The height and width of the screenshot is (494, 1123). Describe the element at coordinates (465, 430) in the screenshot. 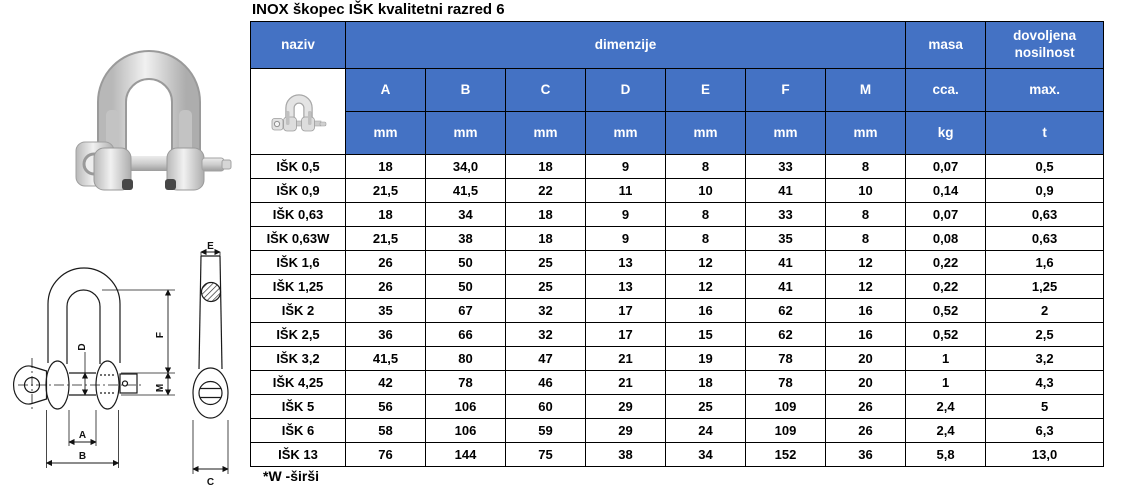

I see `value-cell: 106` at that location.